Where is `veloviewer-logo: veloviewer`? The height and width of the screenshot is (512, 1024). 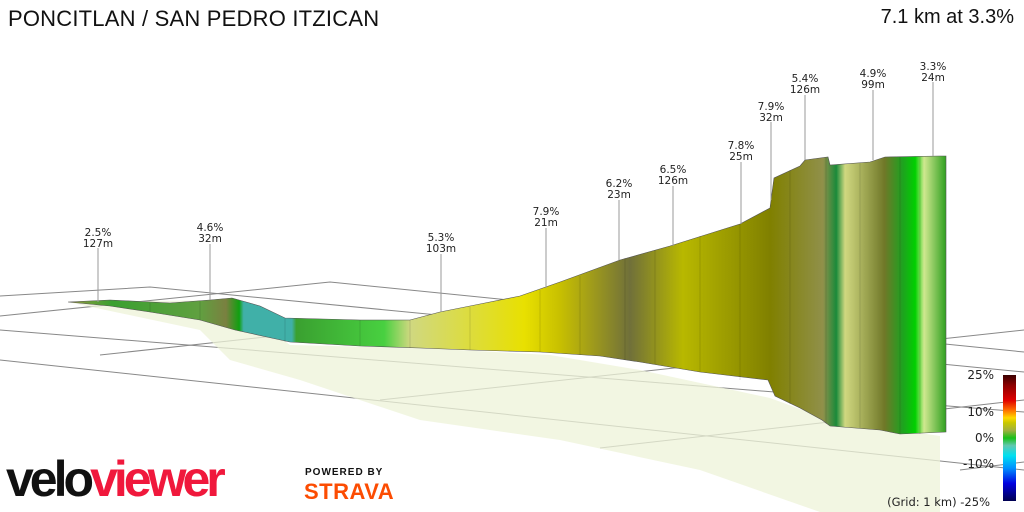 veloviewer-logo: veloviewer is located at coordinates (116, 479).